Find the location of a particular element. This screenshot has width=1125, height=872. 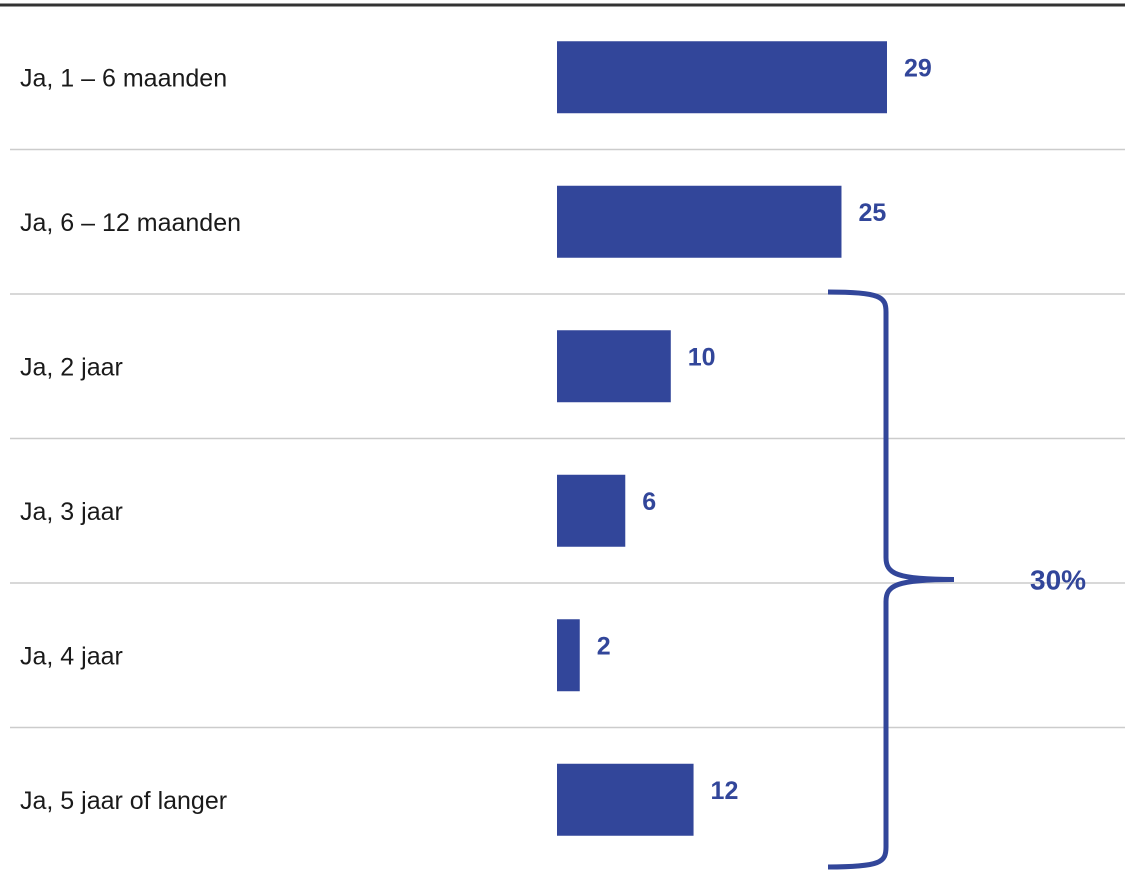

value-label: 29 is located at coordinates (918, 68).